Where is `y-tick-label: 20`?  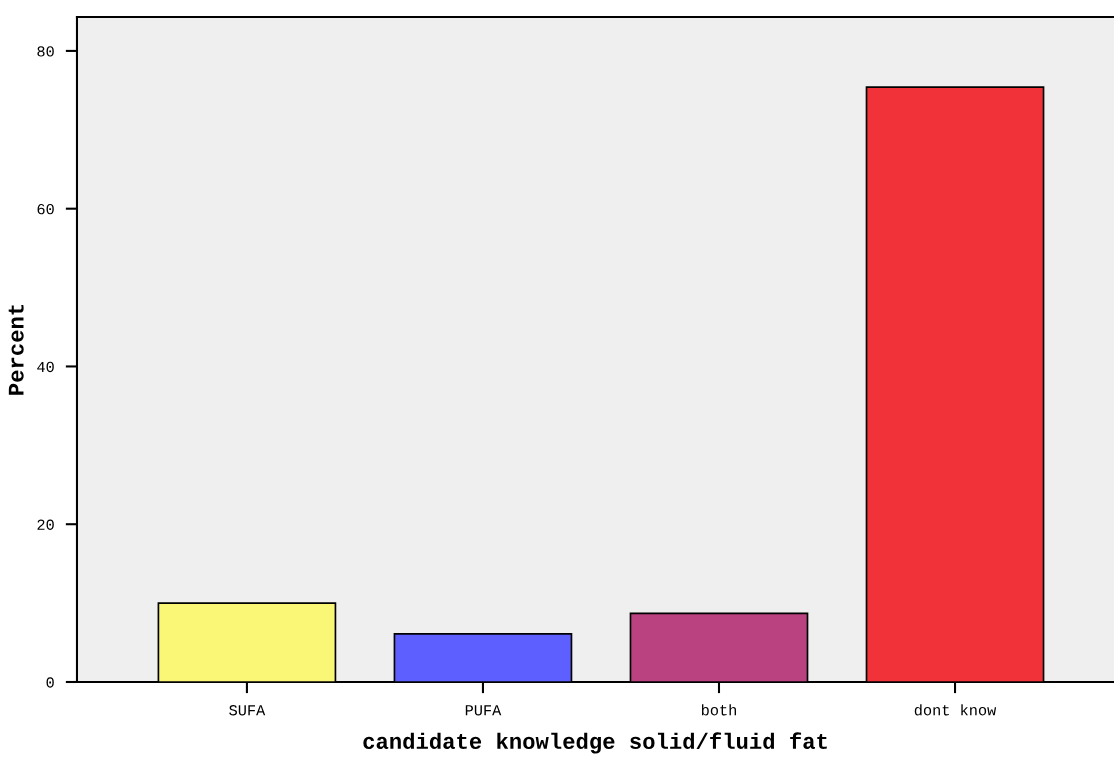
y-tick-label: 20 is located at coordinates (45, 524).